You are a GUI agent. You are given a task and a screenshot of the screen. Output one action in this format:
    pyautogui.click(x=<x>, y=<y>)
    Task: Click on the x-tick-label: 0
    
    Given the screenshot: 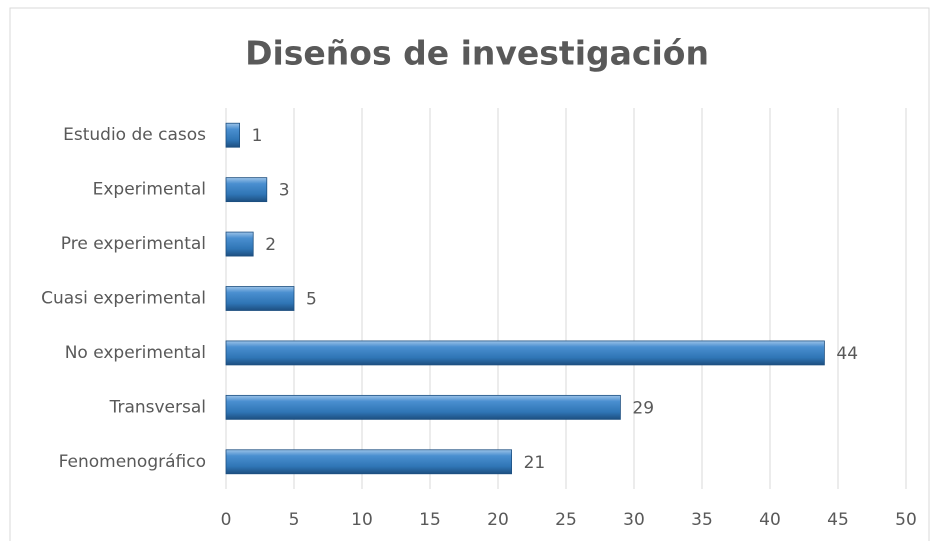 What is the action you would take?
    pyautogui.click(x=226, y=520)
    